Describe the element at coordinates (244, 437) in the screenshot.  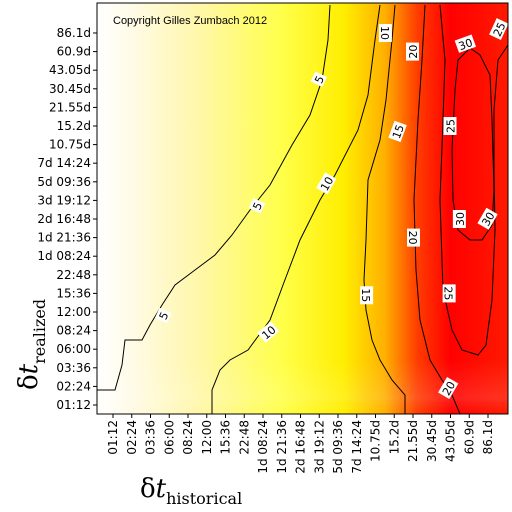
I see `x-tick-label: 22:48` at that location.